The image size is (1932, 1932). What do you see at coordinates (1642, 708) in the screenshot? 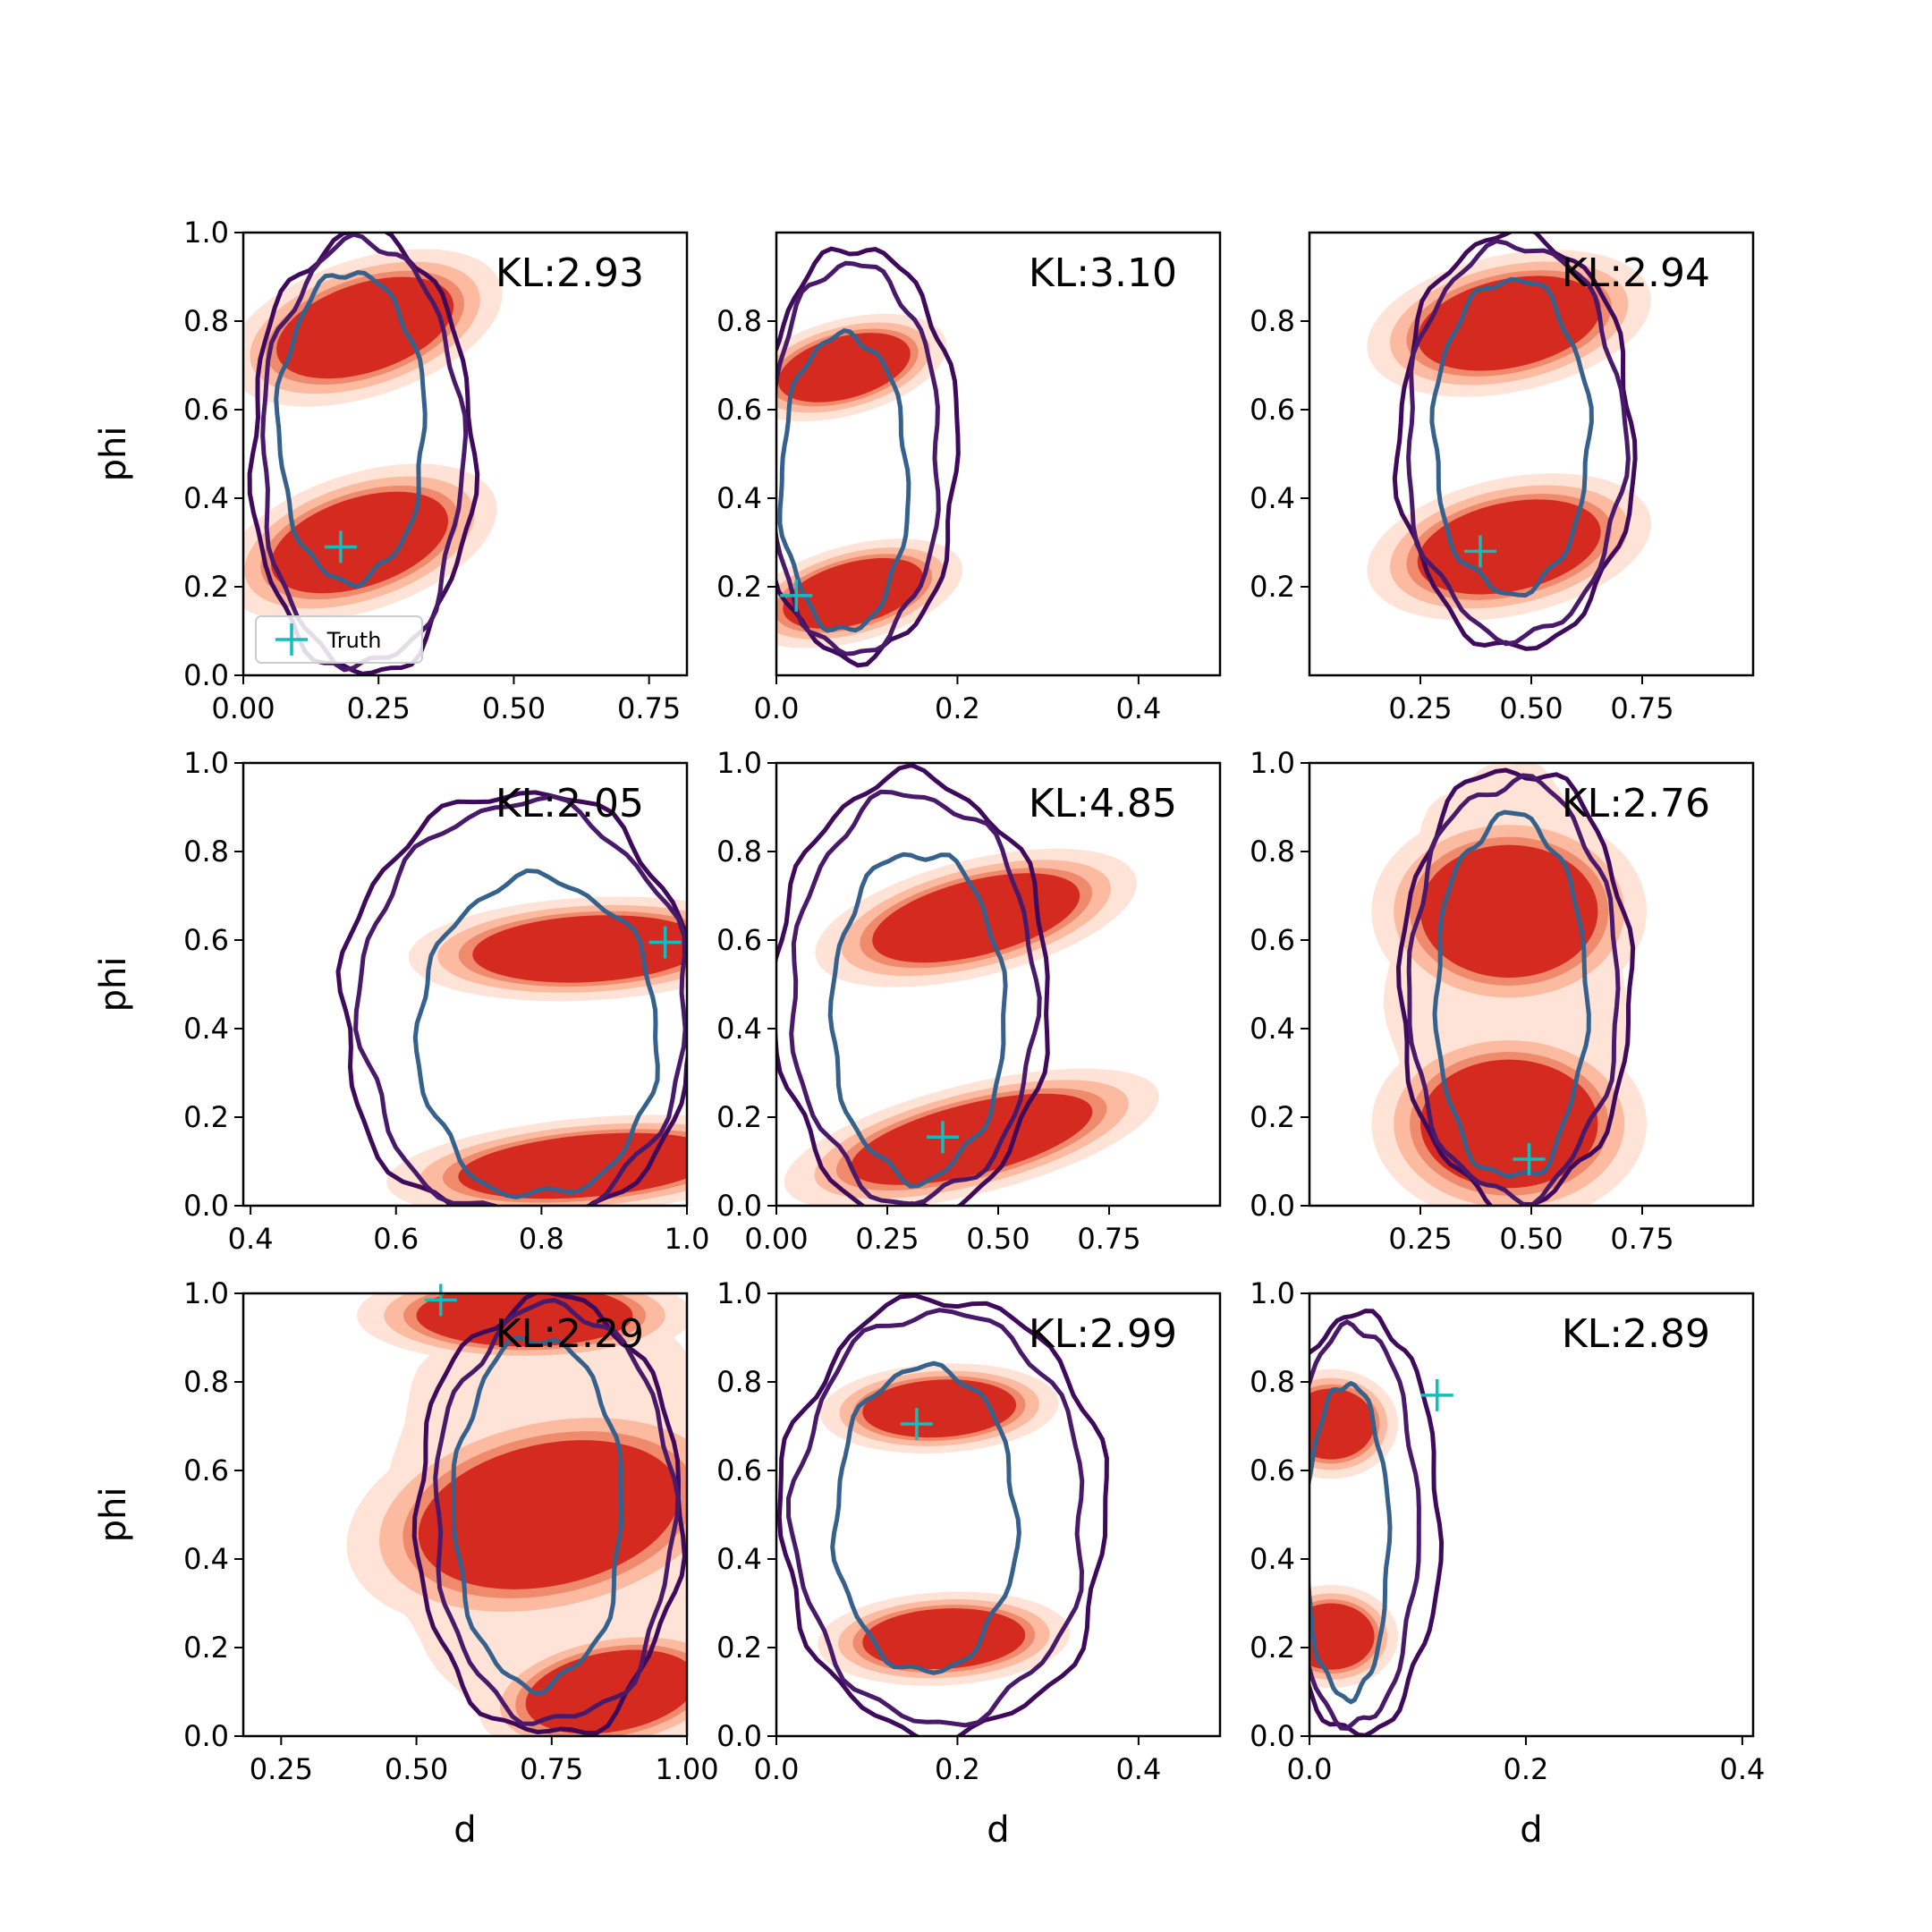
I see `x-tick-label: 0.75` at bounding box center [1642, 708].